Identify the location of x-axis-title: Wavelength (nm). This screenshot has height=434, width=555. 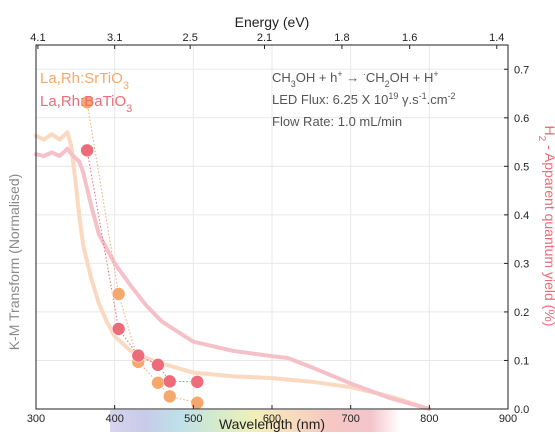
(272, 424).